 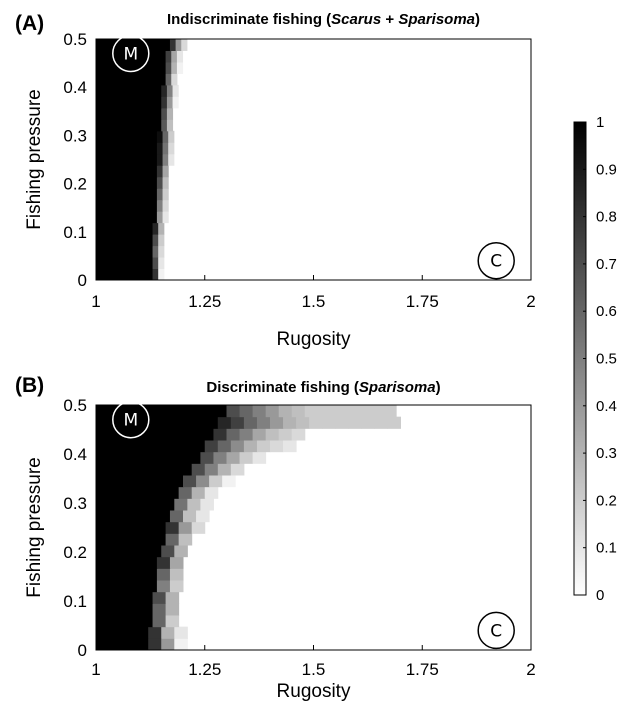 I want to click on x-axis-label: Rugosity, so click(x=314, y=339).